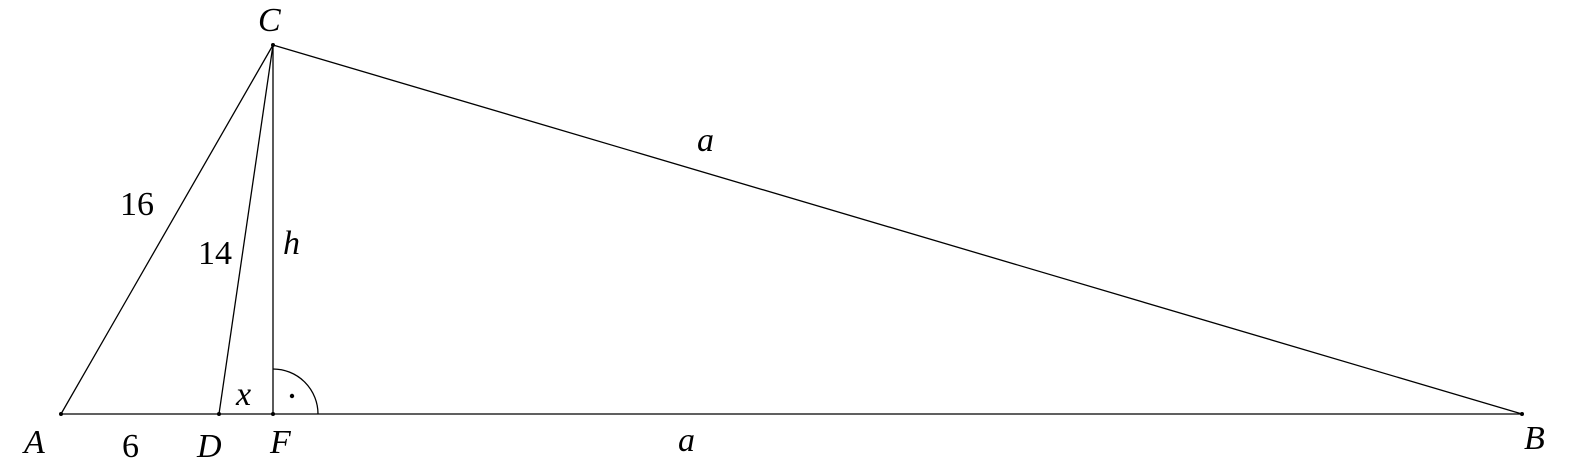  What do you see at coordinates (291, 243) in the screenshot?
I see `label-height-h: h` at bounding box center [291, 243].